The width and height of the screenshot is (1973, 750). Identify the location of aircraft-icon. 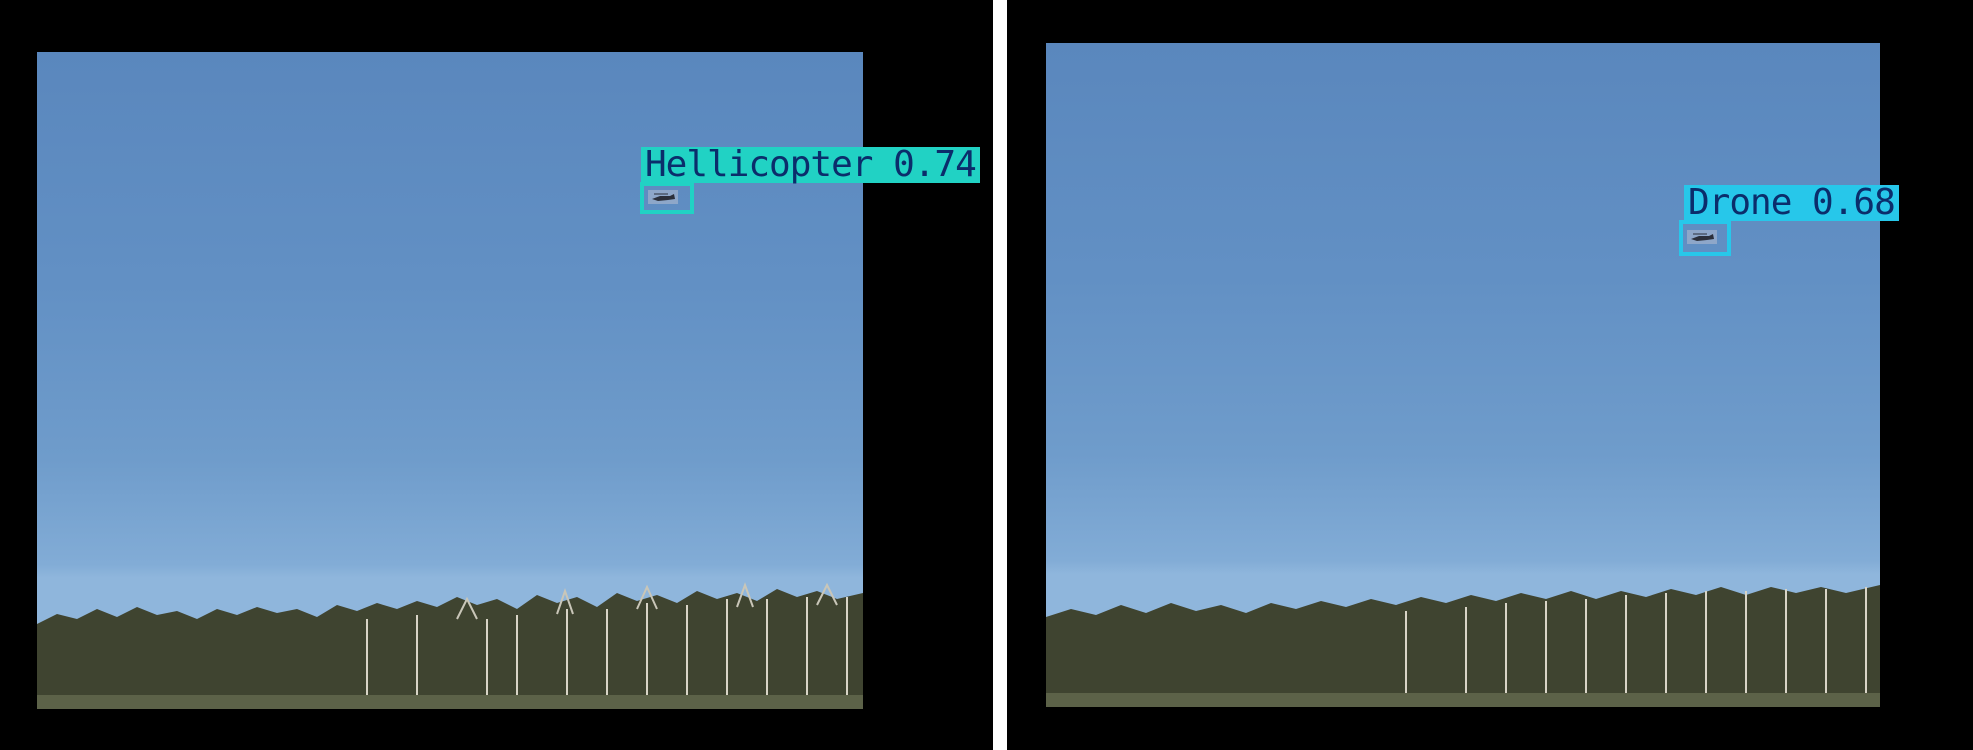
(663, 197).